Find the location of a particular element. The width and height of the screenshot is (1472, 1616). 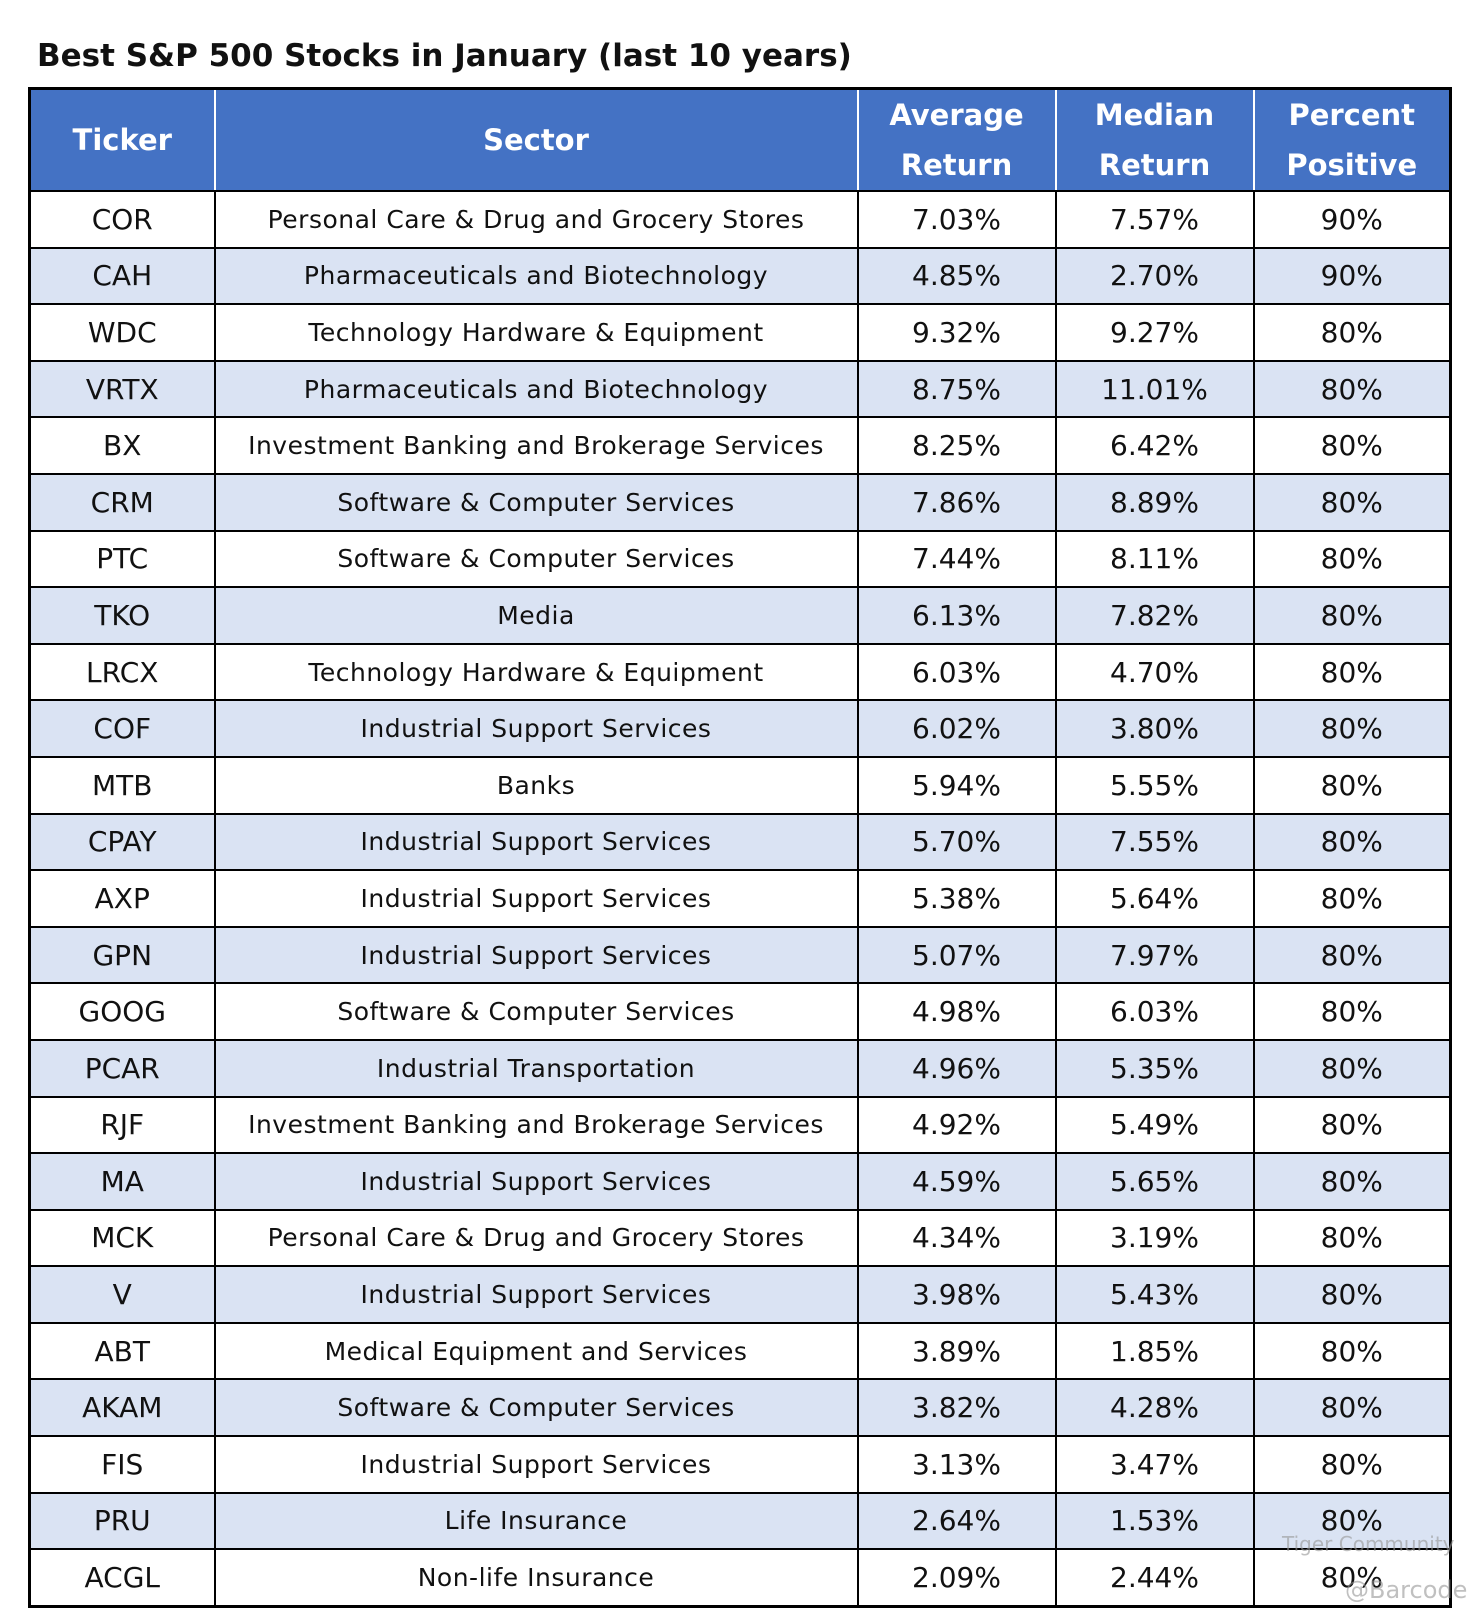

table-cell: 4.92% is located at coordinates (956, 1125).